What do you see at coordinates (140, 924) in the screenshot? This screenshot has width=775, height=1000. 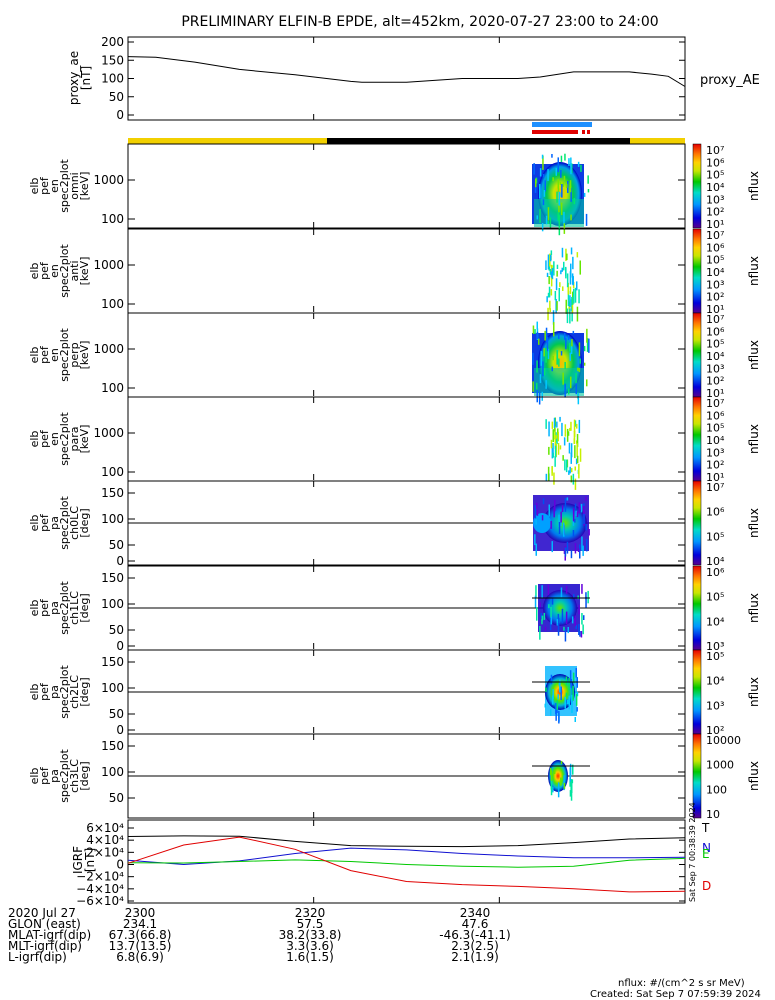 I see `annotation-row-value: 234.1` at bounding box center [140, 924].